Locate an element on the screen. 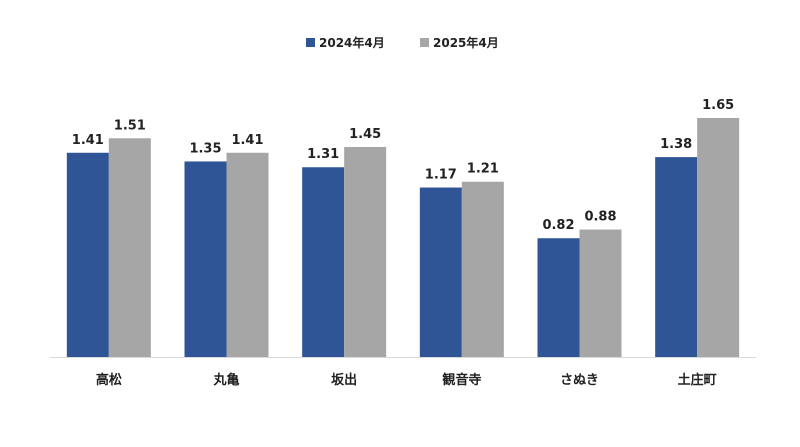 This screenshot has height=447, width=800. x-tick-label: 高松 is located at coordinates (109, 380).